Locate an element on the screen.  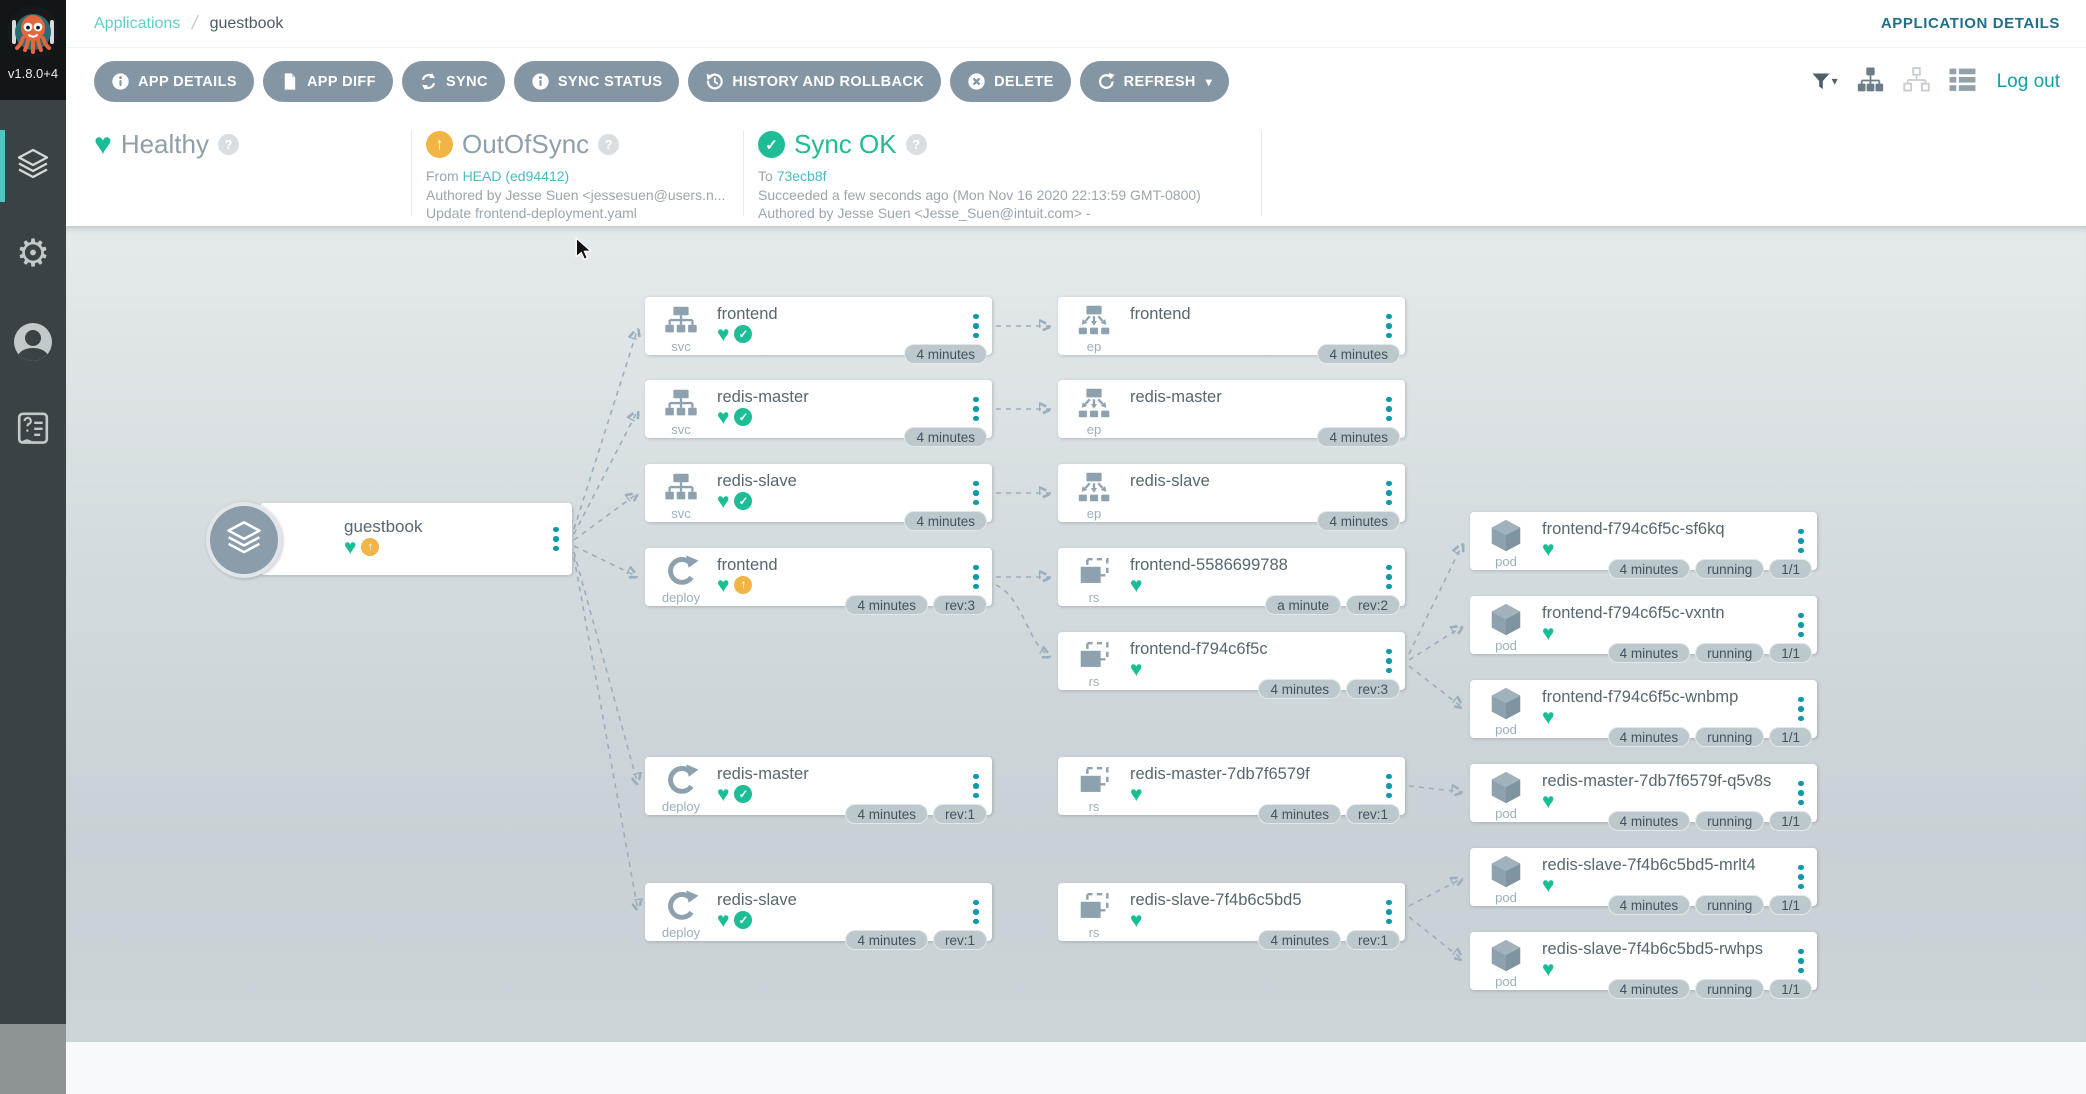
node-card-svc-frontend: svc frontend ♥ ✓ 4 minutes is located at coordinates (818, 330).